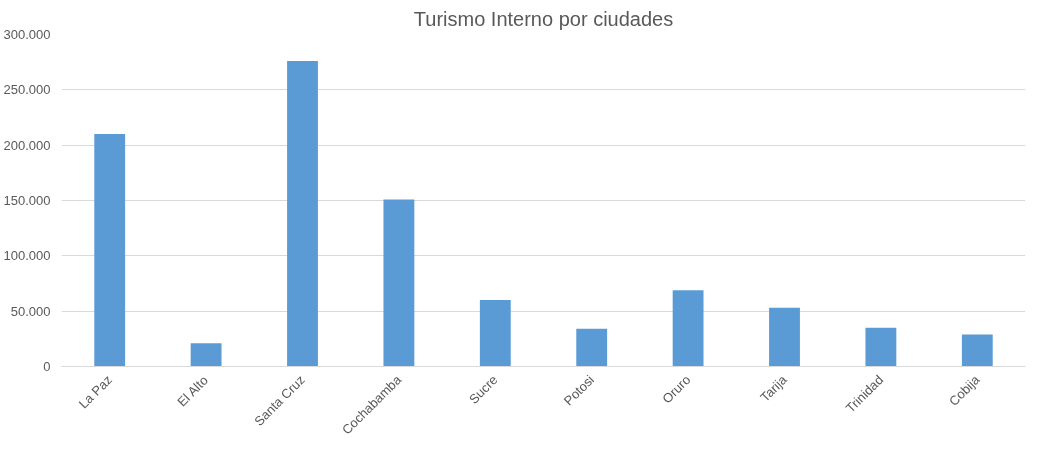  Describe the element at coordinates (95, 392) in the screenshot. I see `x-tick-label: La Paz` at that location.